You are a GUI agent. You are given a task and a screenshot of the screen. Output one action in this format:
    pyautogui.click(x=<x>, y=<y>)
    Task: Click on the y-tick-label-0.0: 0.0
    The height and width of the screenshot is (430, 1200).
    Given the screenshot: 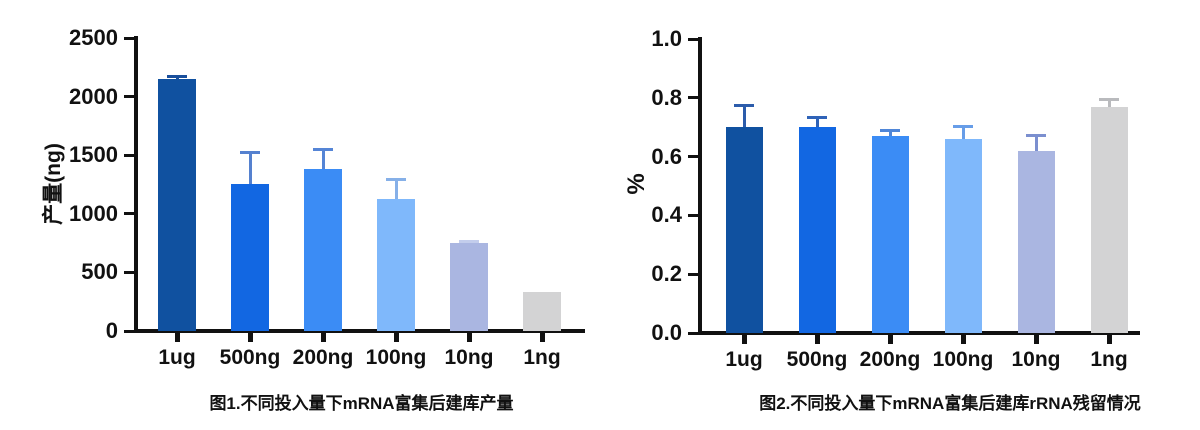 What is the action you would take?
    pyautogui.click(x=666, y=332)
    